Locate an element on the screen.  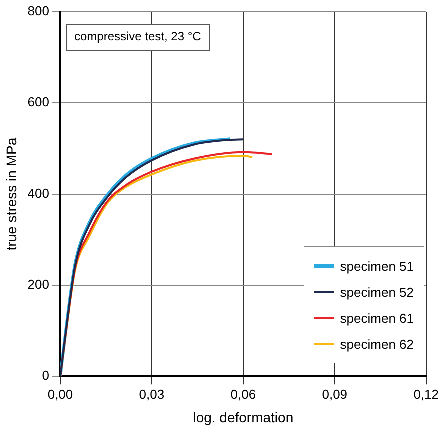
y-axis-title: true stress in MPa is located at coordinates (11, 194).